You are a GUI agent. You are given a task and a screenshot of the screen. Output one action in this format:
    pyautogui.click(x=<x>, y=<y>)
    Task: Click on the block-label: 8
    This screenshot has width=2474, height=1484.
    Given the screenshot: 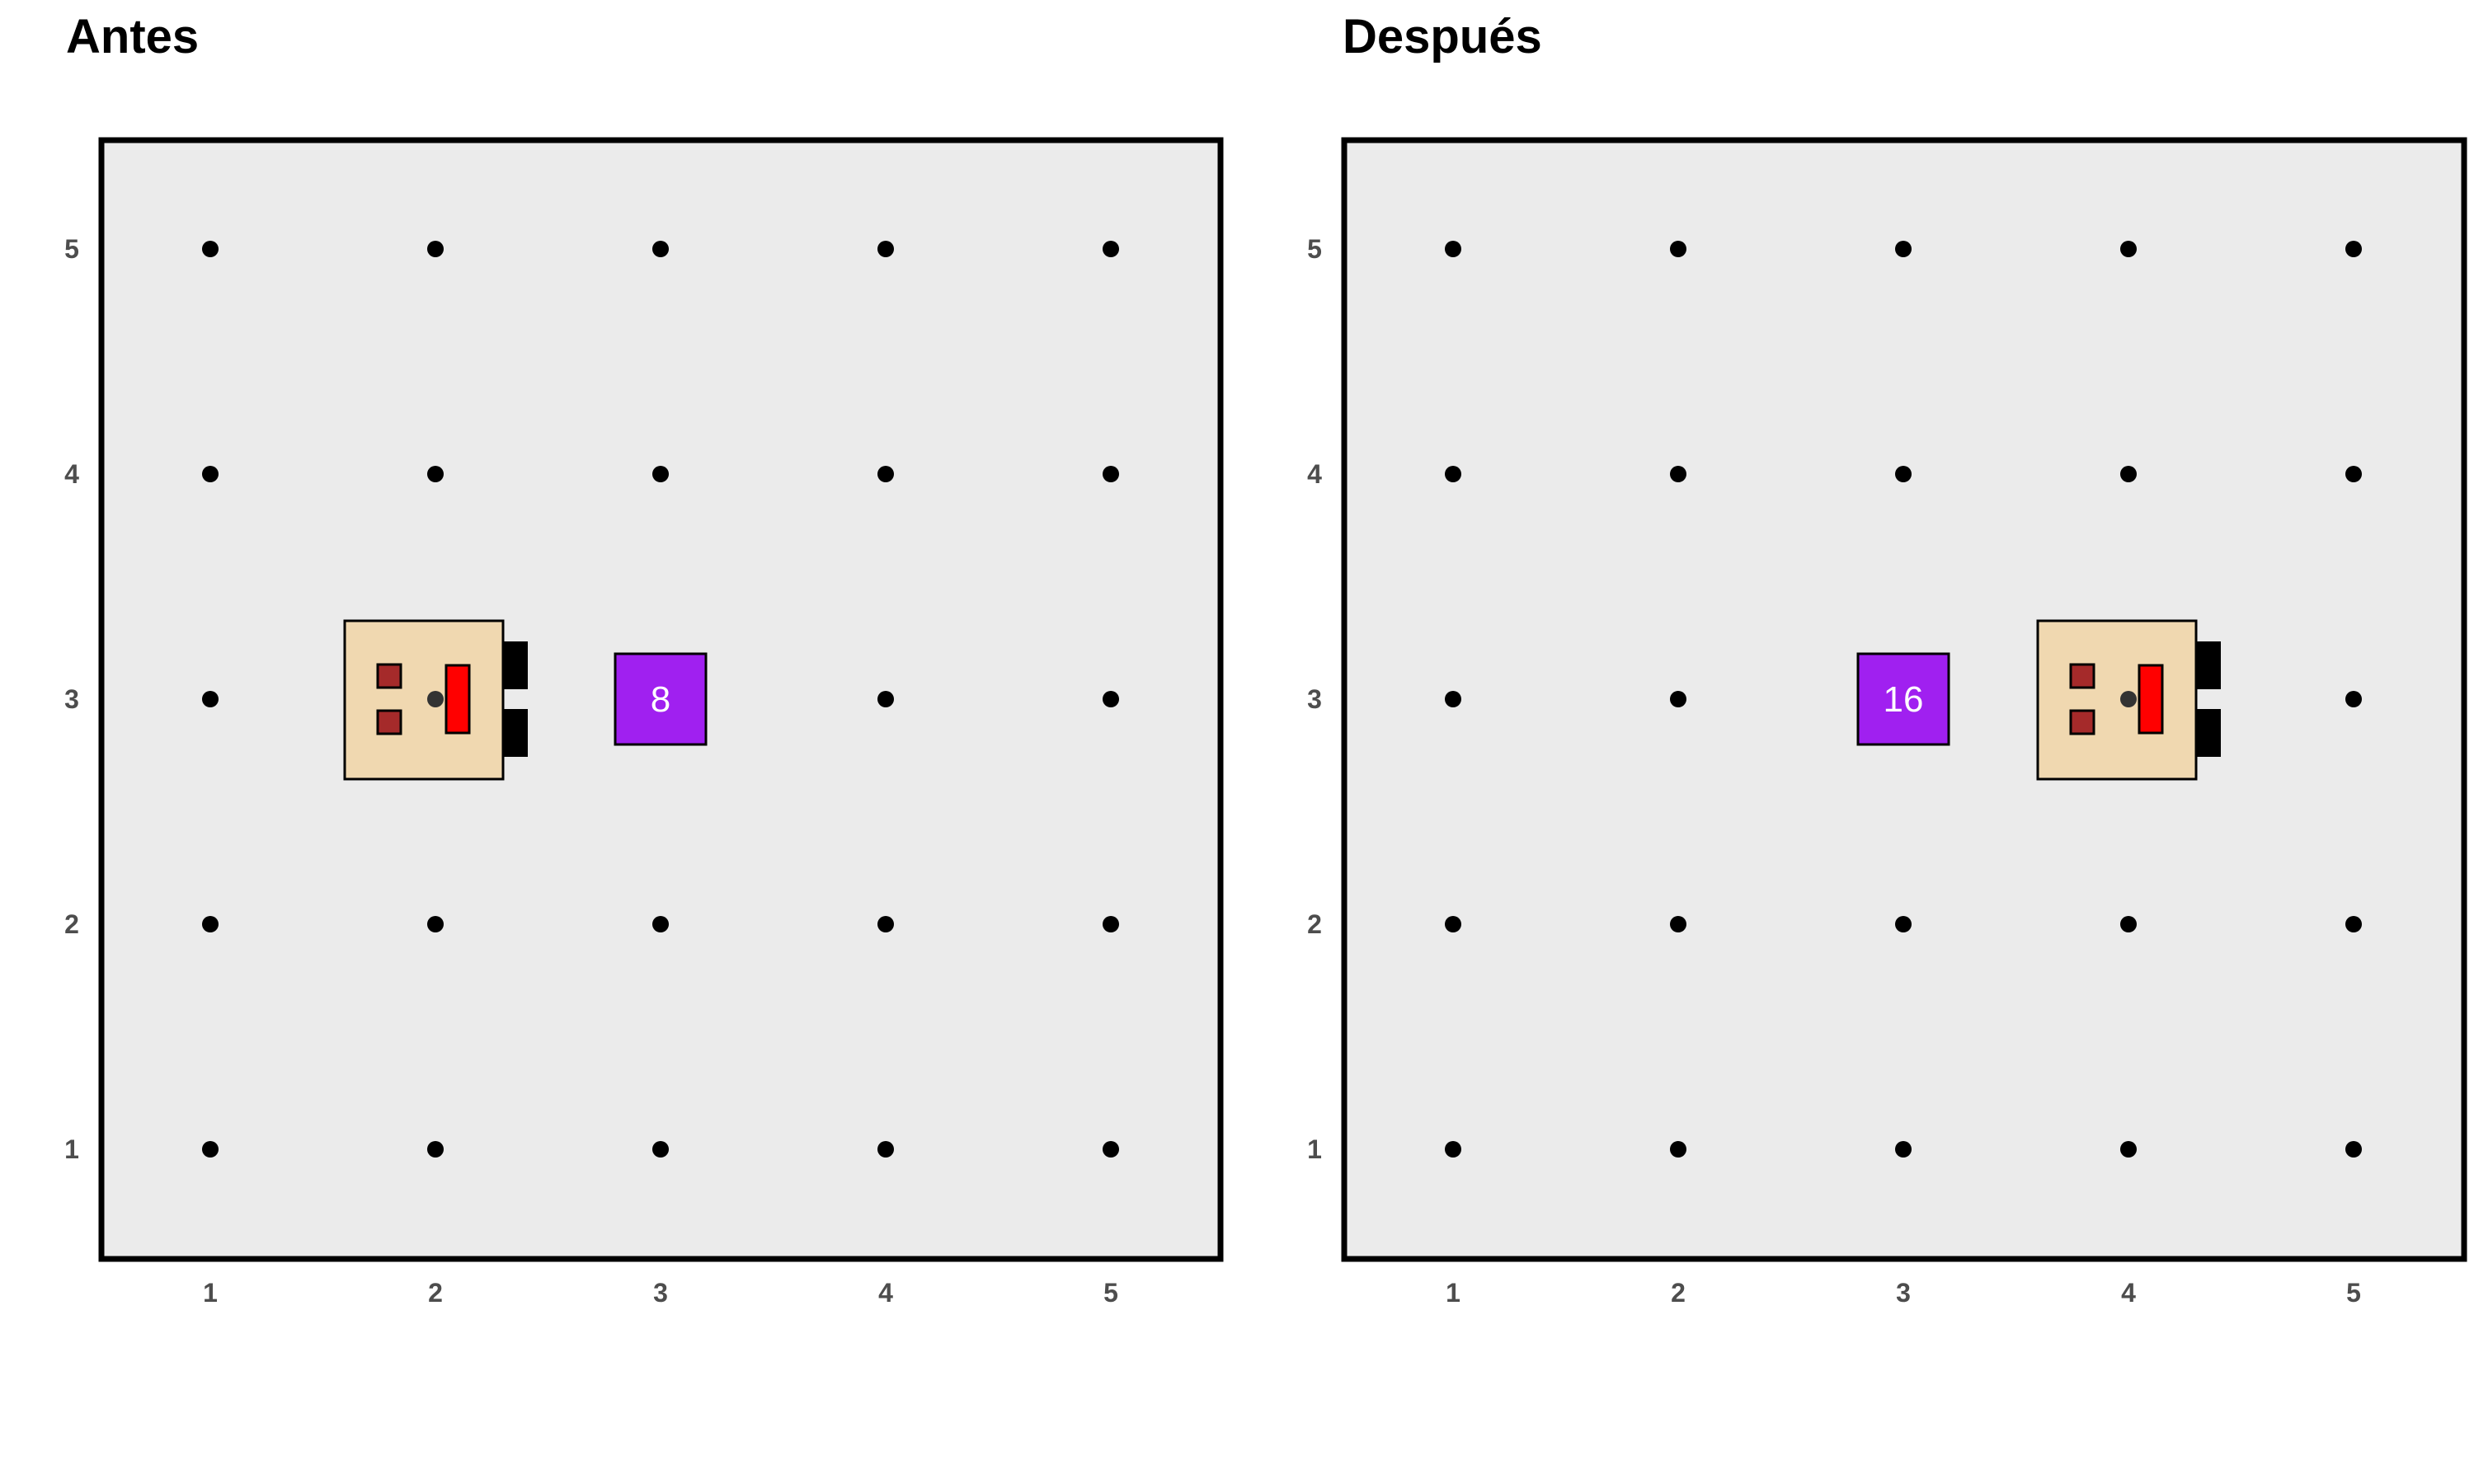 What is the action you would take?
    pyautogui.click(x=660, y=699)
    